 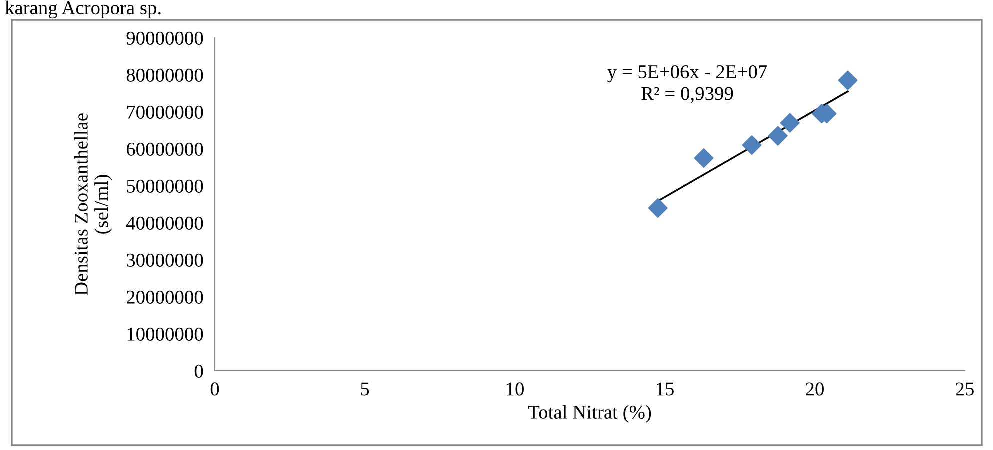 What do you see at coordinates (165, 297) in the screenshot?
I see `y-tick-label: 20000000` at bounding box center [165, 297].